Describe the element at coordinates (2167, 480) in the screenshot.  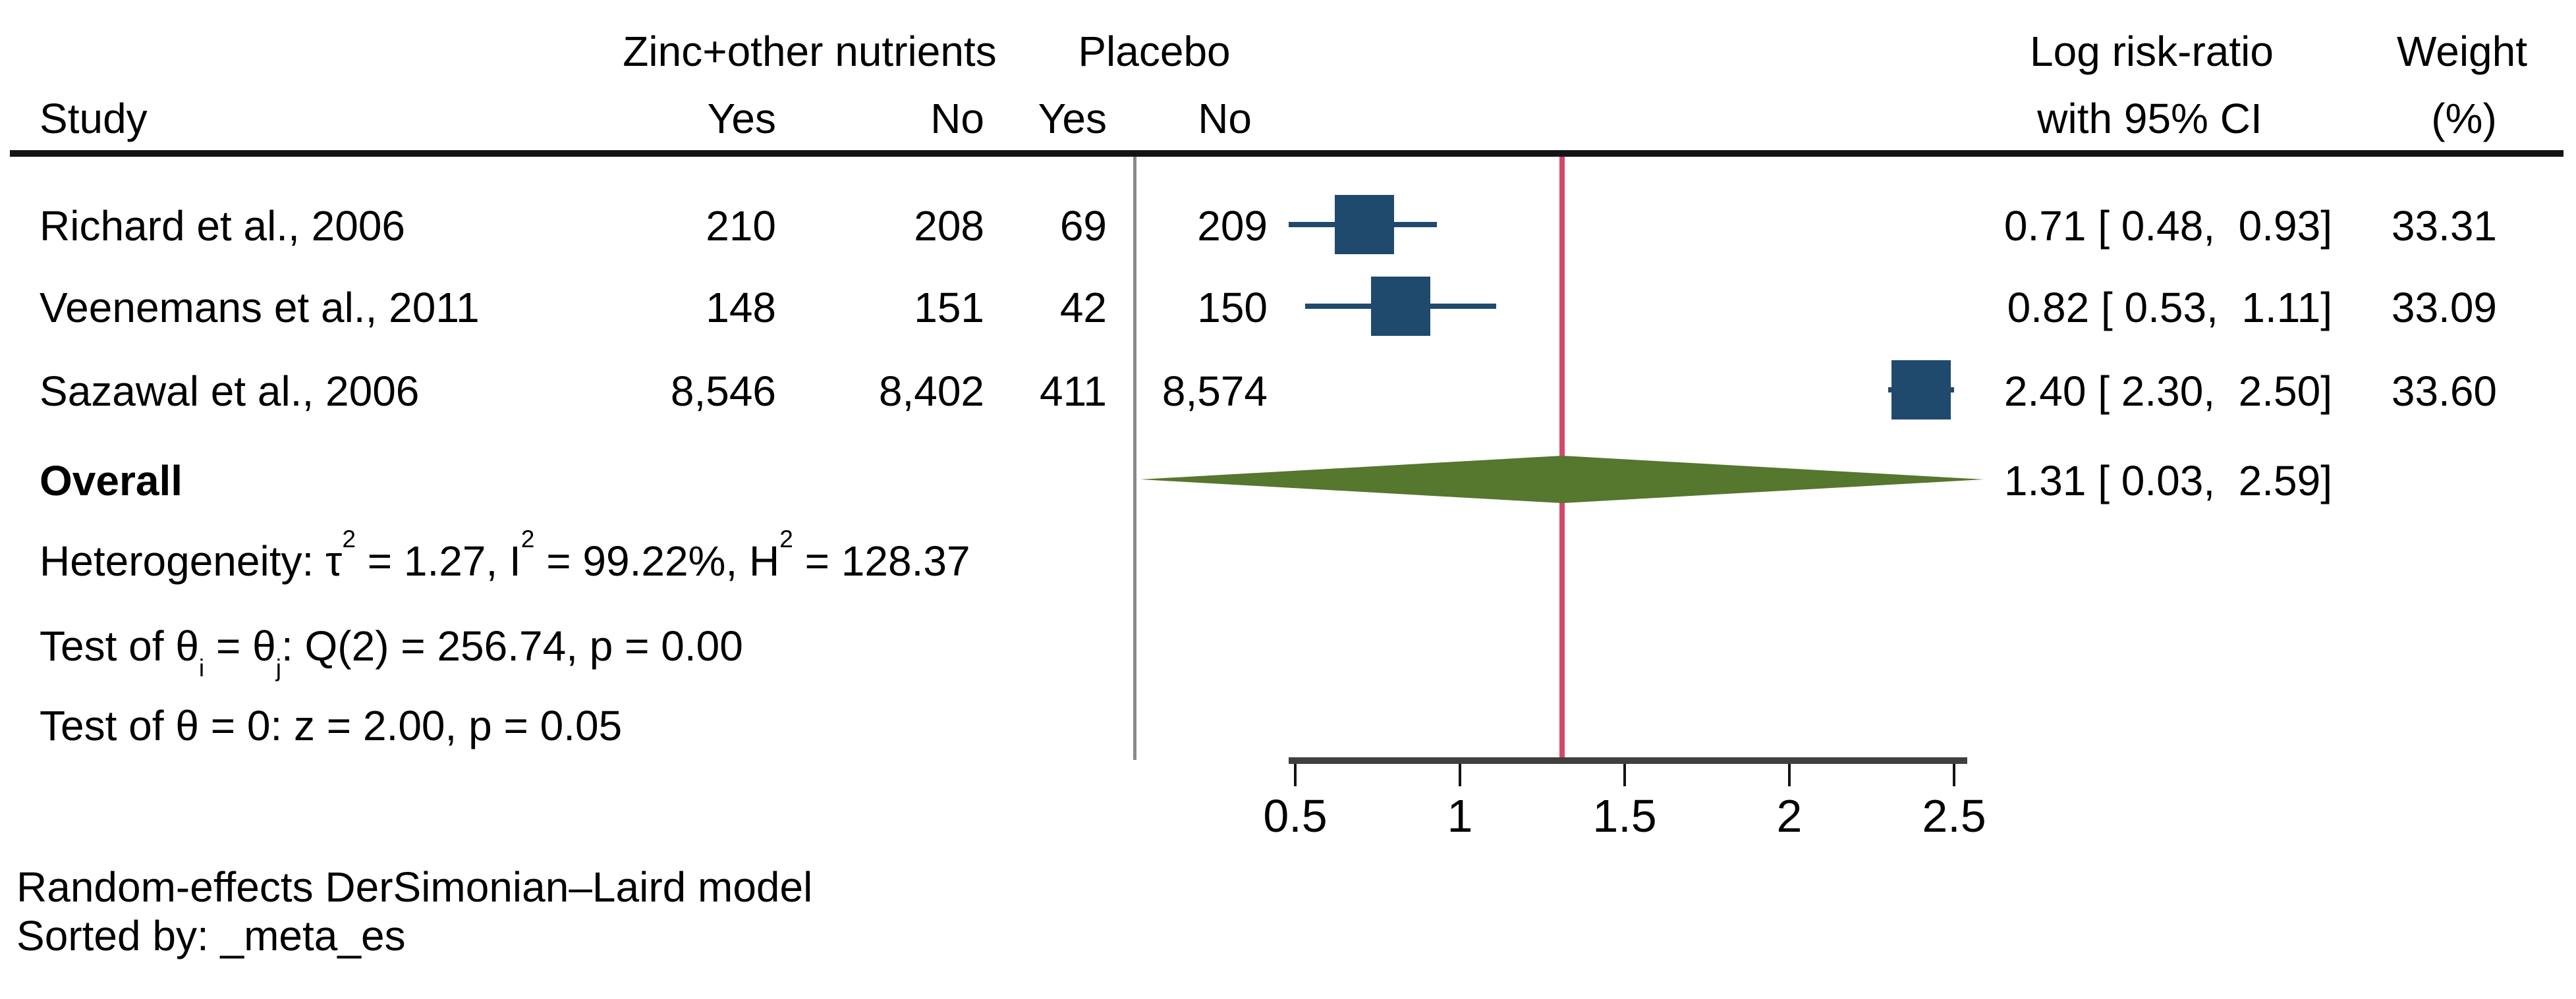
I see `overall-ci-text: 1.31 [ 0.03, 2.59]` at that location.